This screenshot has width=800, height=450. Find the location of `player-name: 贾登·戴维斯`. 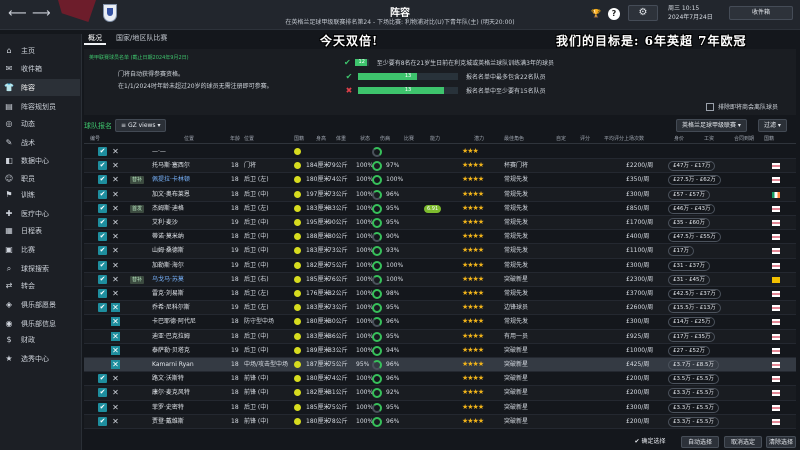

player-name: 贾登·戴维斯 is located at coordinates (168, 421).